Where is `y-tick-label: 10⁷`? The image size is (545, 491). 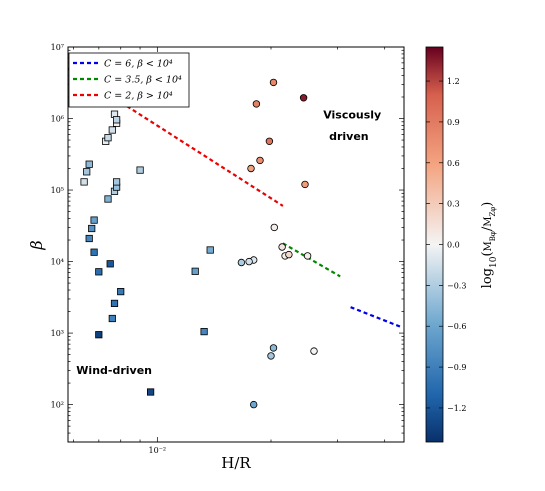 y-tick-label: 10⁷ is located at coordinates (57, 47).